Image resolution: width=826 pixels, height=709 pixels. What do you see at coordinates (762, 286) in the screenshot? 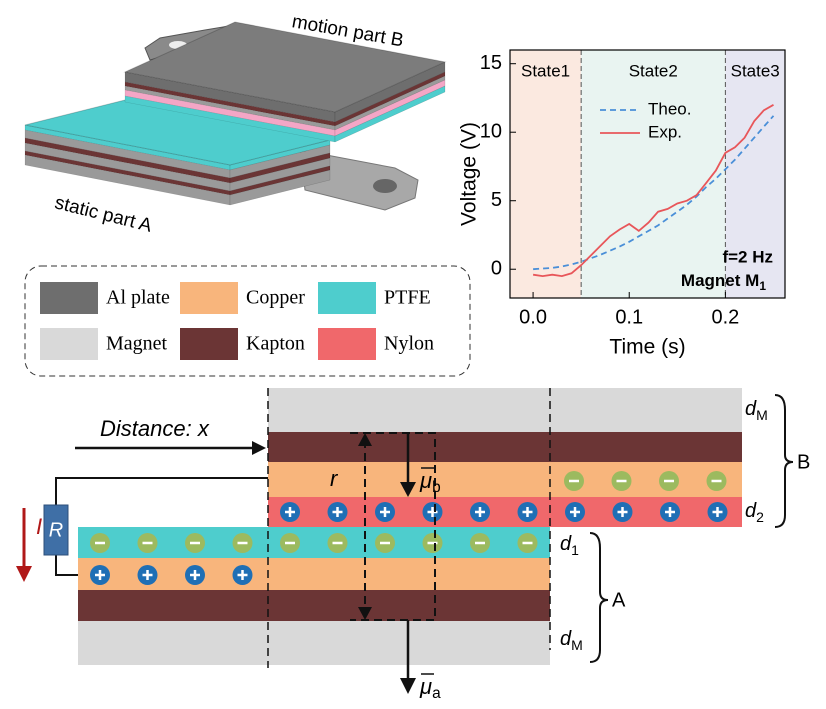
I see `annotation-sub: 1` at bounding box center [762, 286].